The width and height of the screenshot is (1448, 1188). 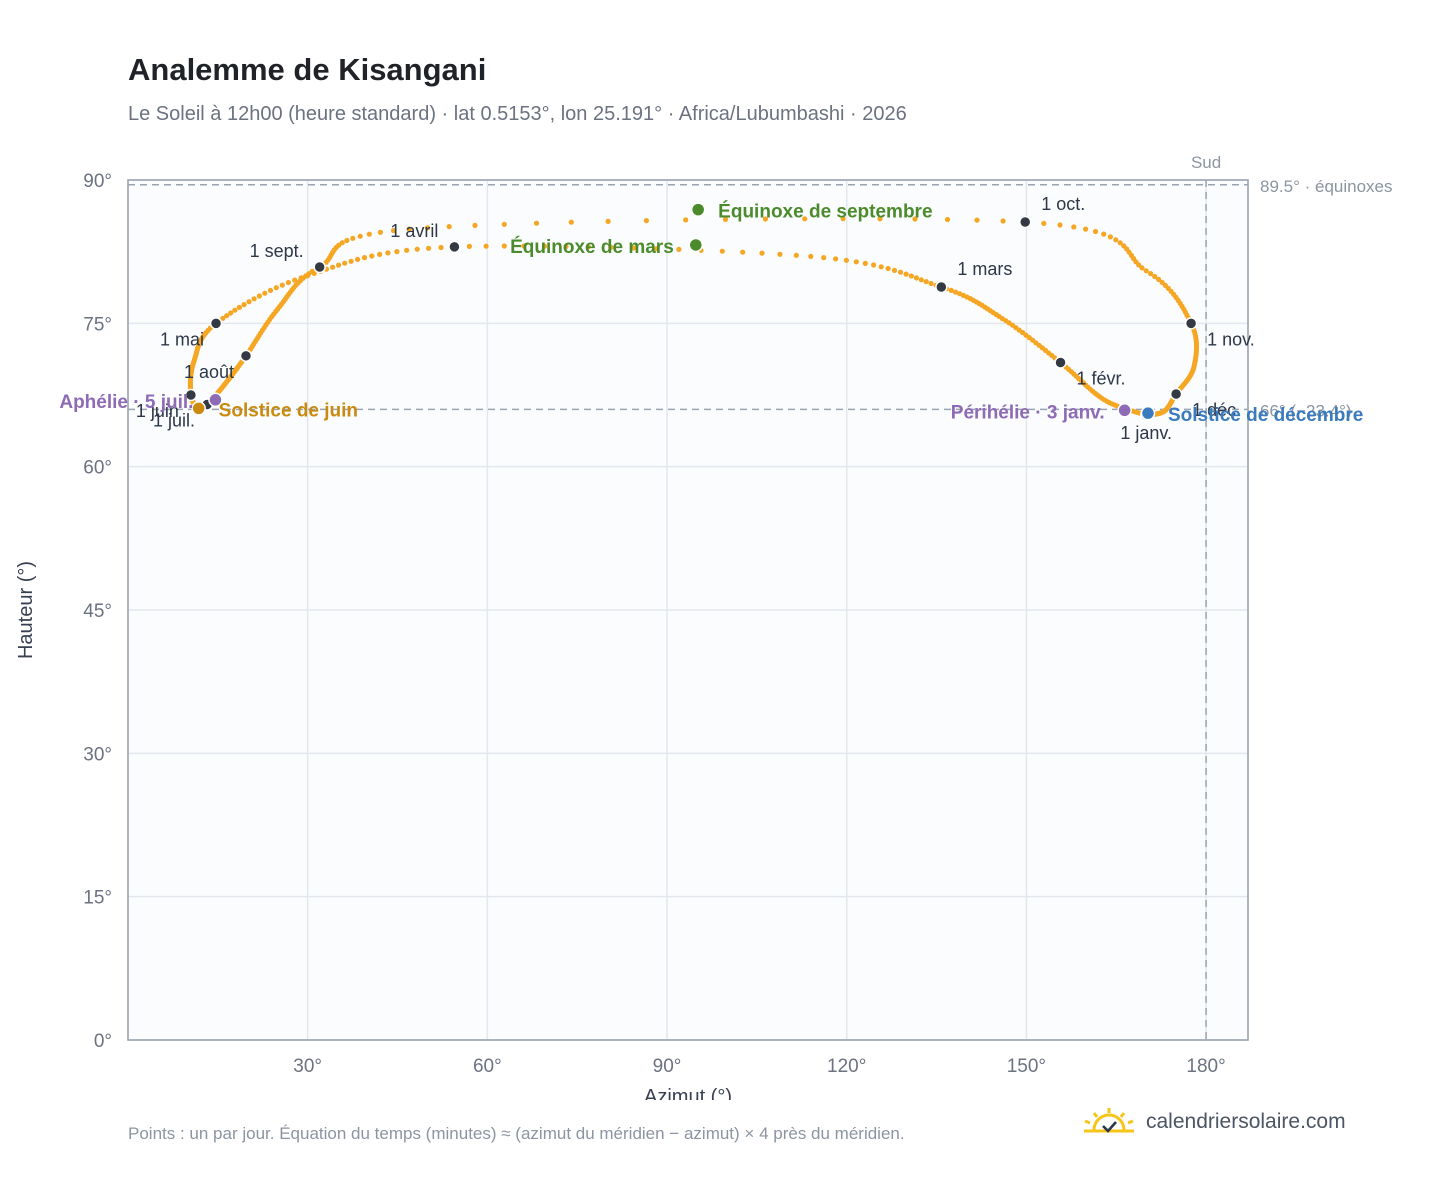 I want to click on brand: calendriersolaire.com, so click(x=1214, y=1122).